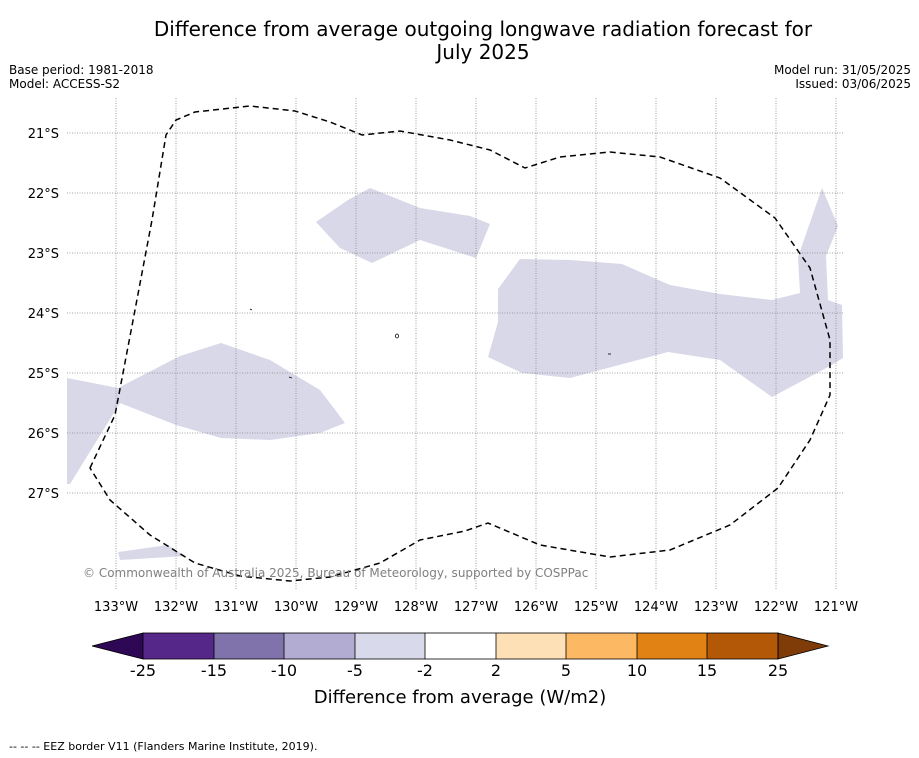 The width and height of the screenshot is (919, 758). What do you see at coordinates (836, 607) in the screenshot?
I see `lon-label: 121°W` at bounding box center [836, 607].